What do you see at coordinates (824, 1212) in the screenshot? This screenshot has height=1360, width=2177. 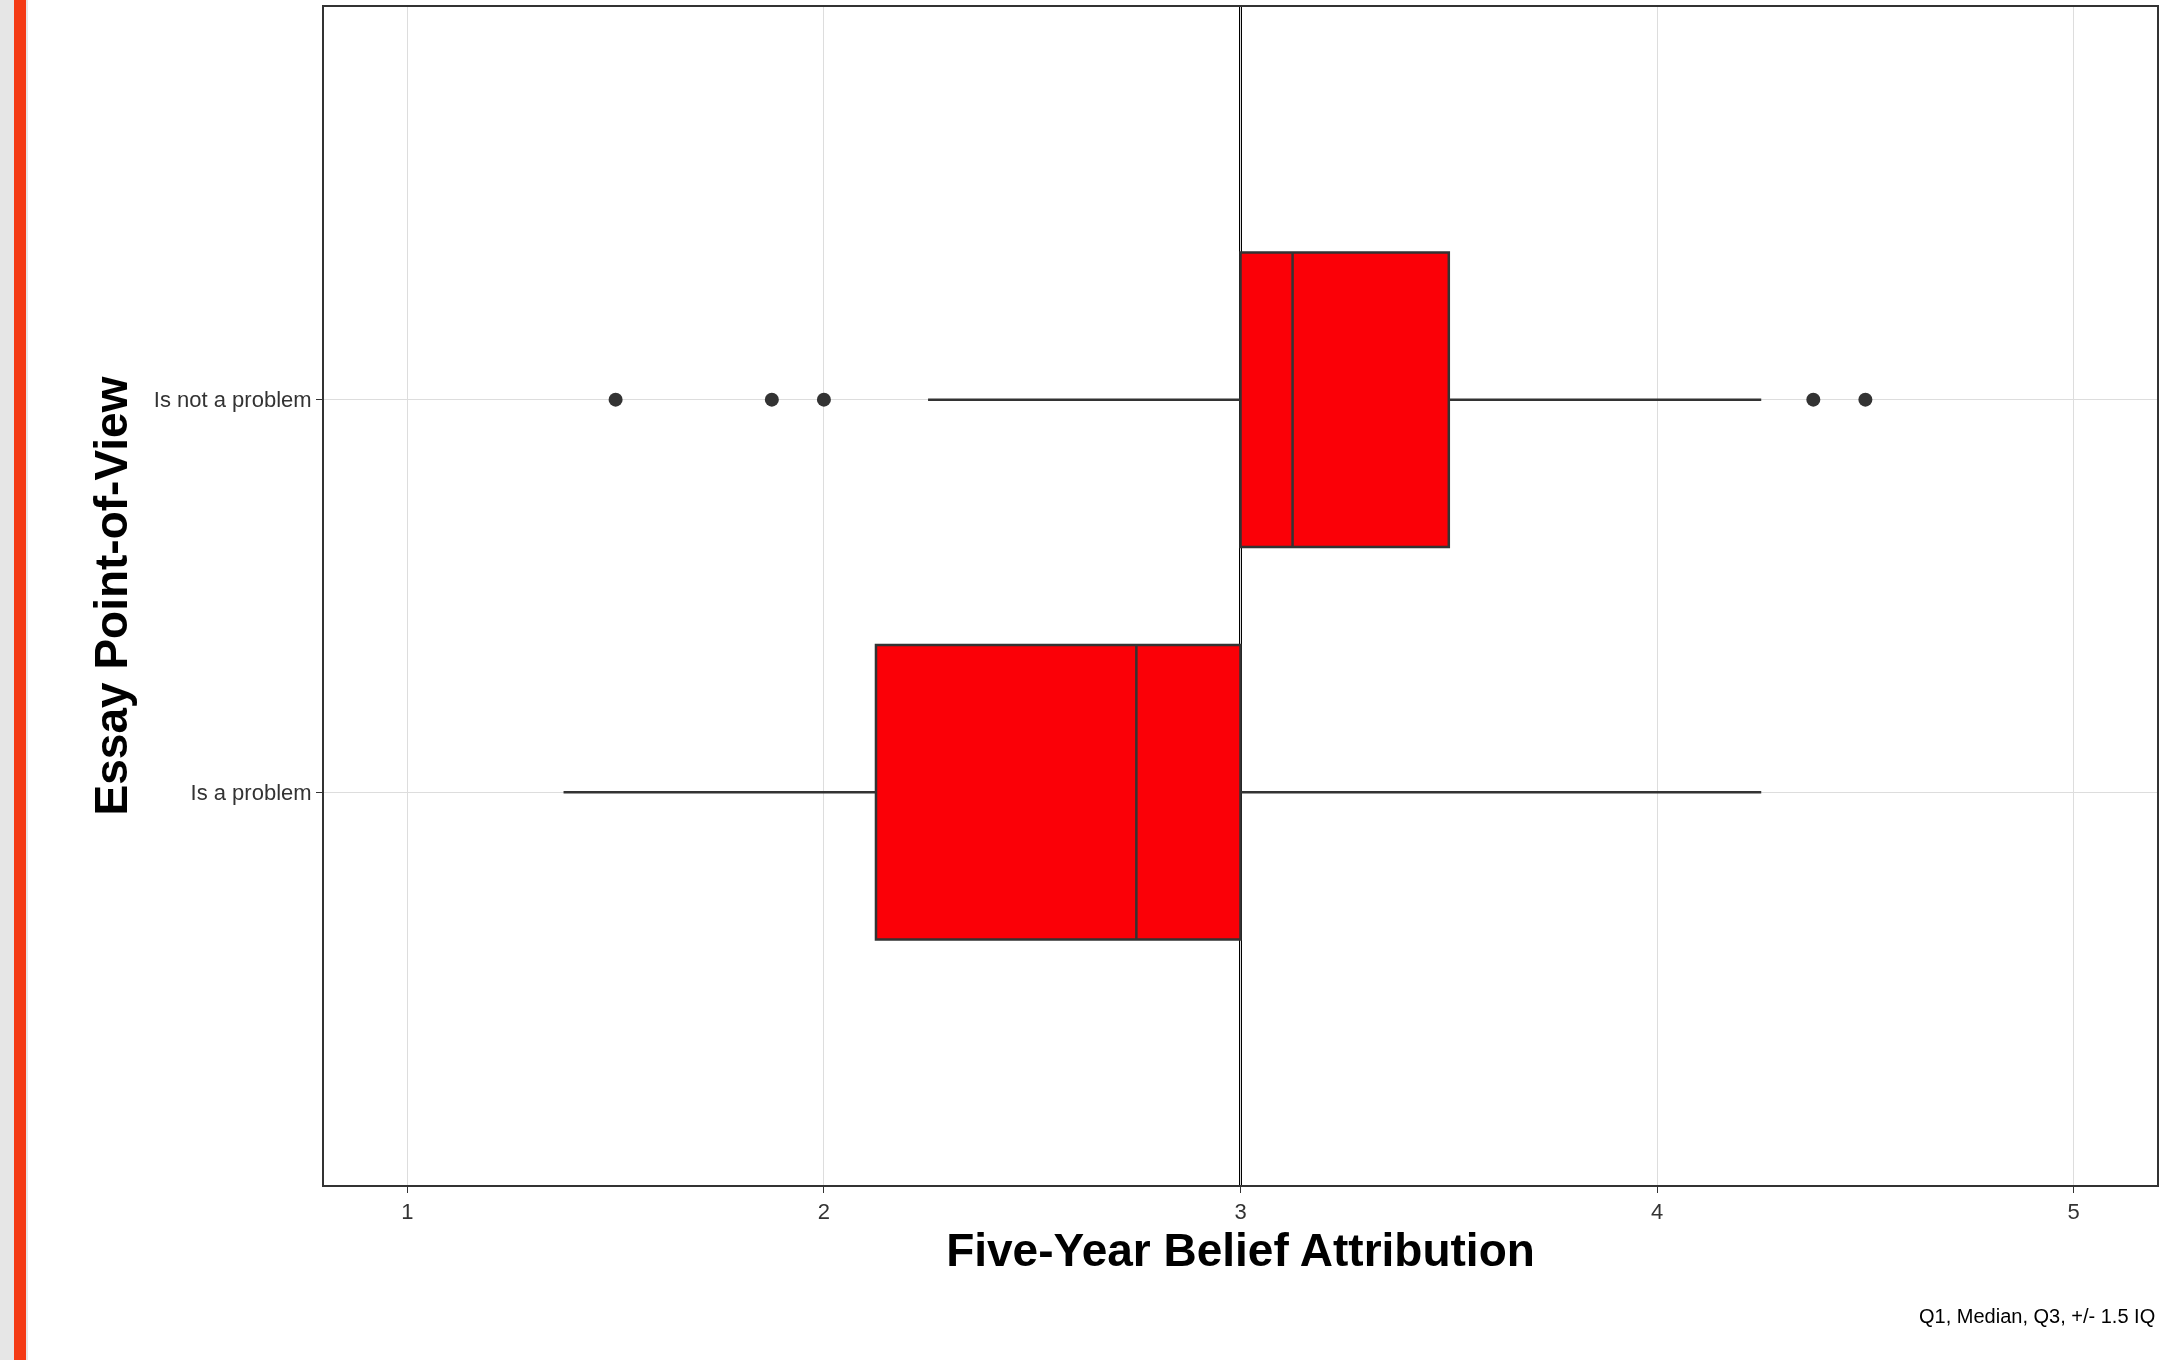 I see `x-tick-label: 2` at bounding box center [824, 1212].